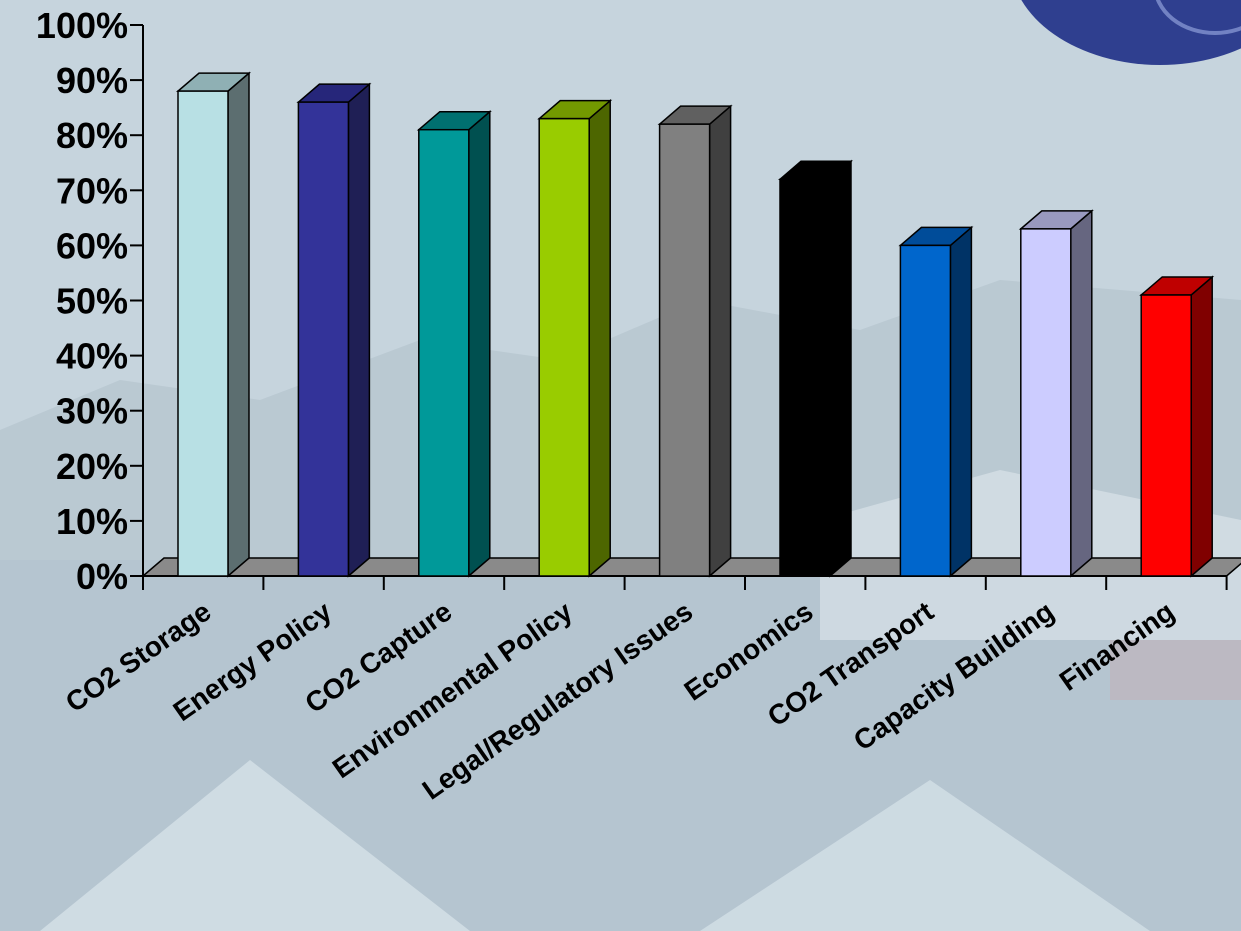 This screenshot has width=1241, height=931. I want to click on y-tick-label: 50%, so click(92, 301).